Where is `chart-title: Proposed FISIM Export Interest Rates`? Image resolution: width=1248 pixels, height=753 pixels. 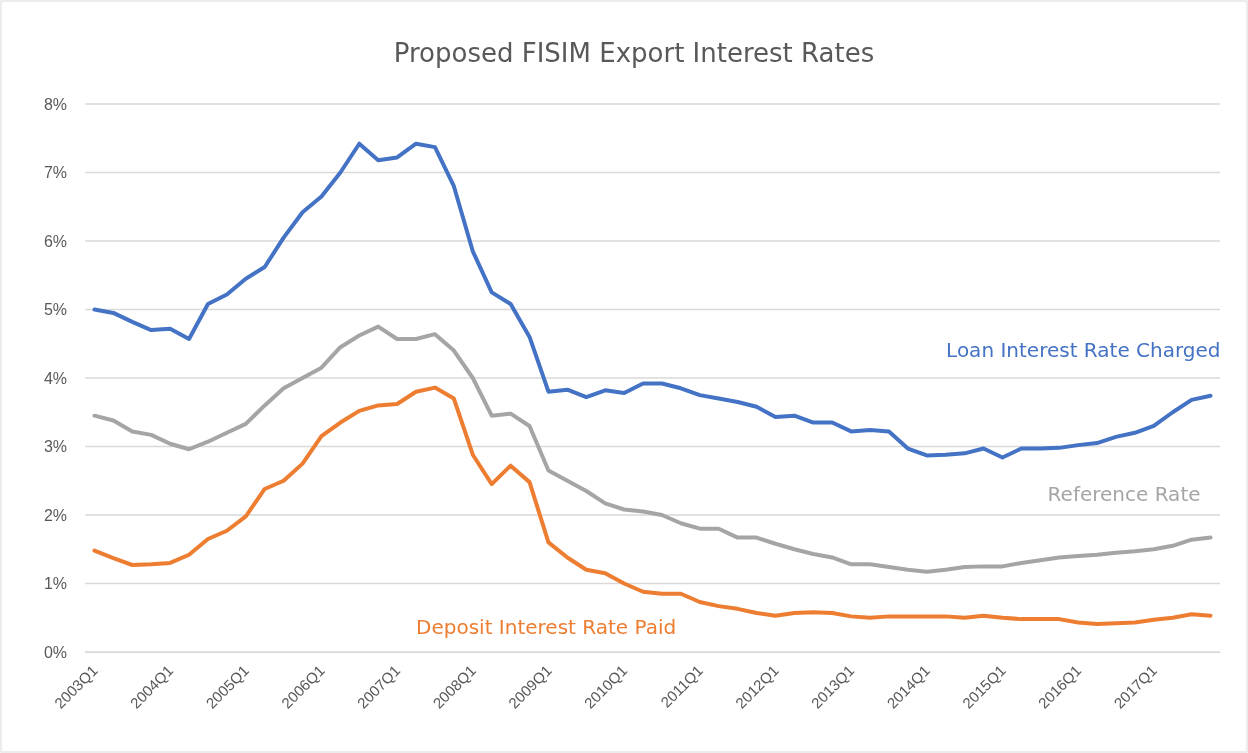 chart-title: Proposed FISIM Export Interest Rates is located at coordinates (634, 53).